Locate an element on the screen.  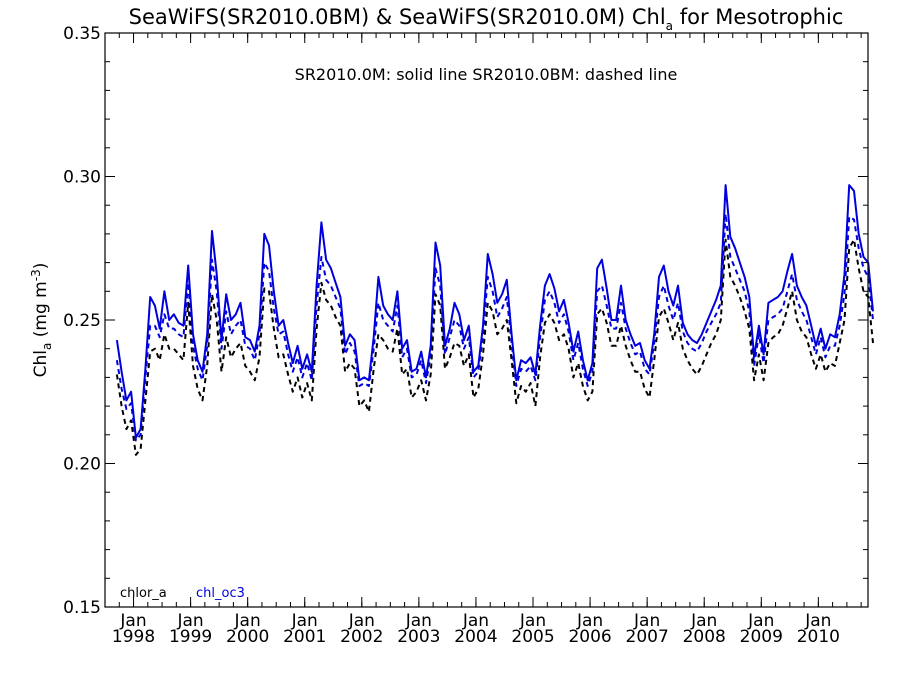
x-tick-year: 2005 is located at coordinates (532, 637).